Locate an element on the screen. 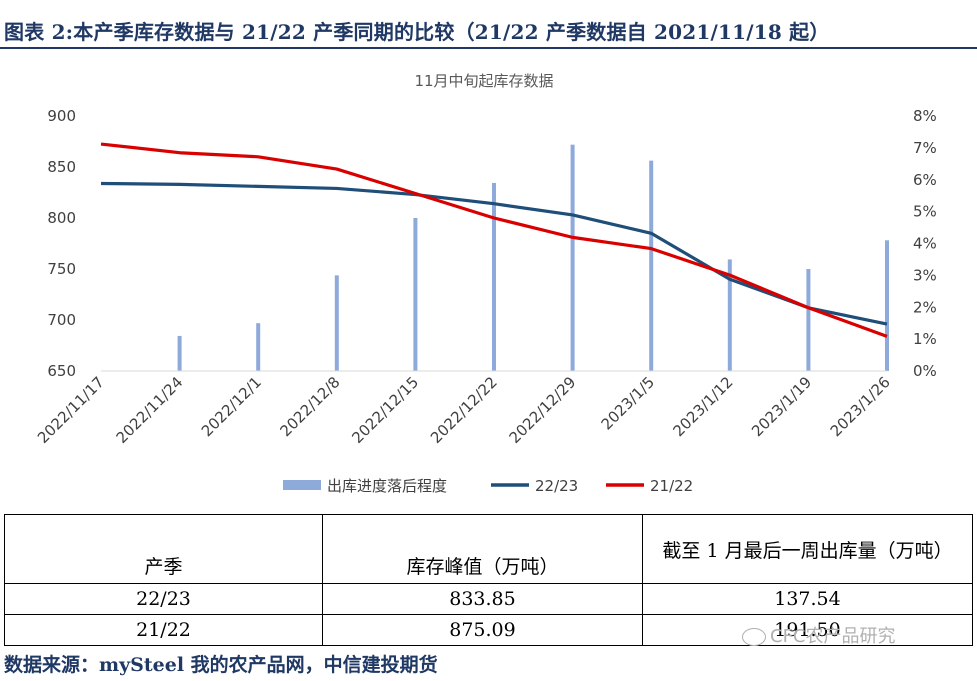 This screenshot has width=977, height=681. x-tick-label: 2023/1/12 is located at coordinates (703, 406).